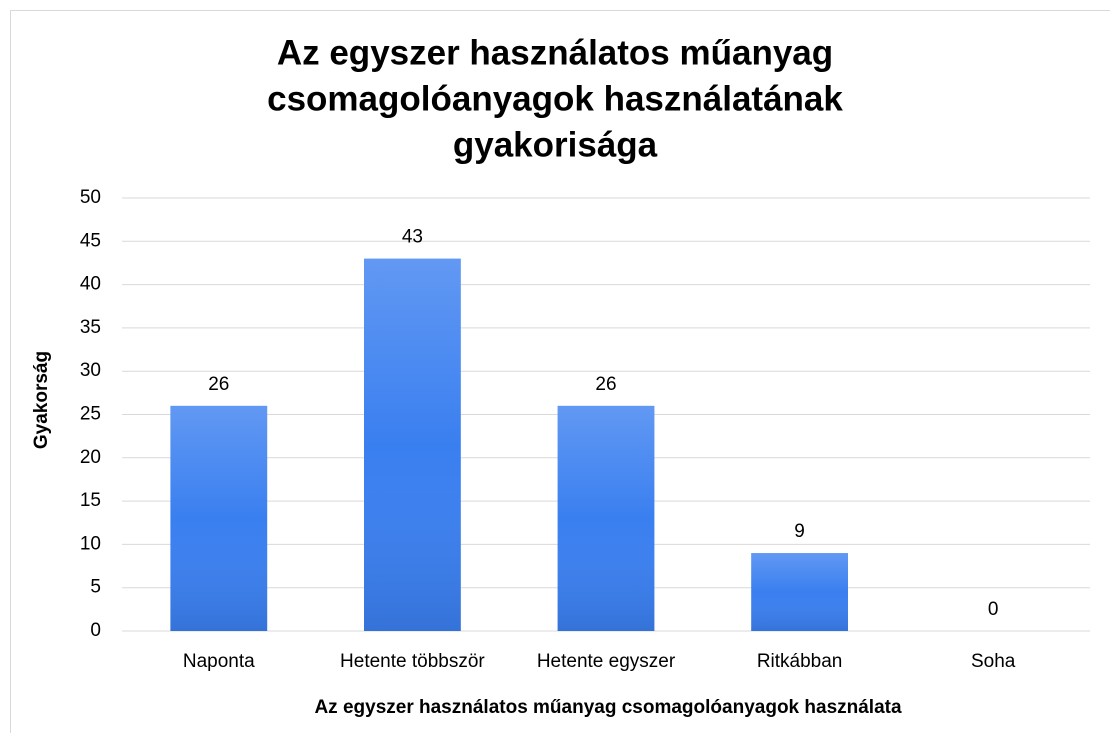  I want to click on y-tick-label: 40, so click(90, 284).